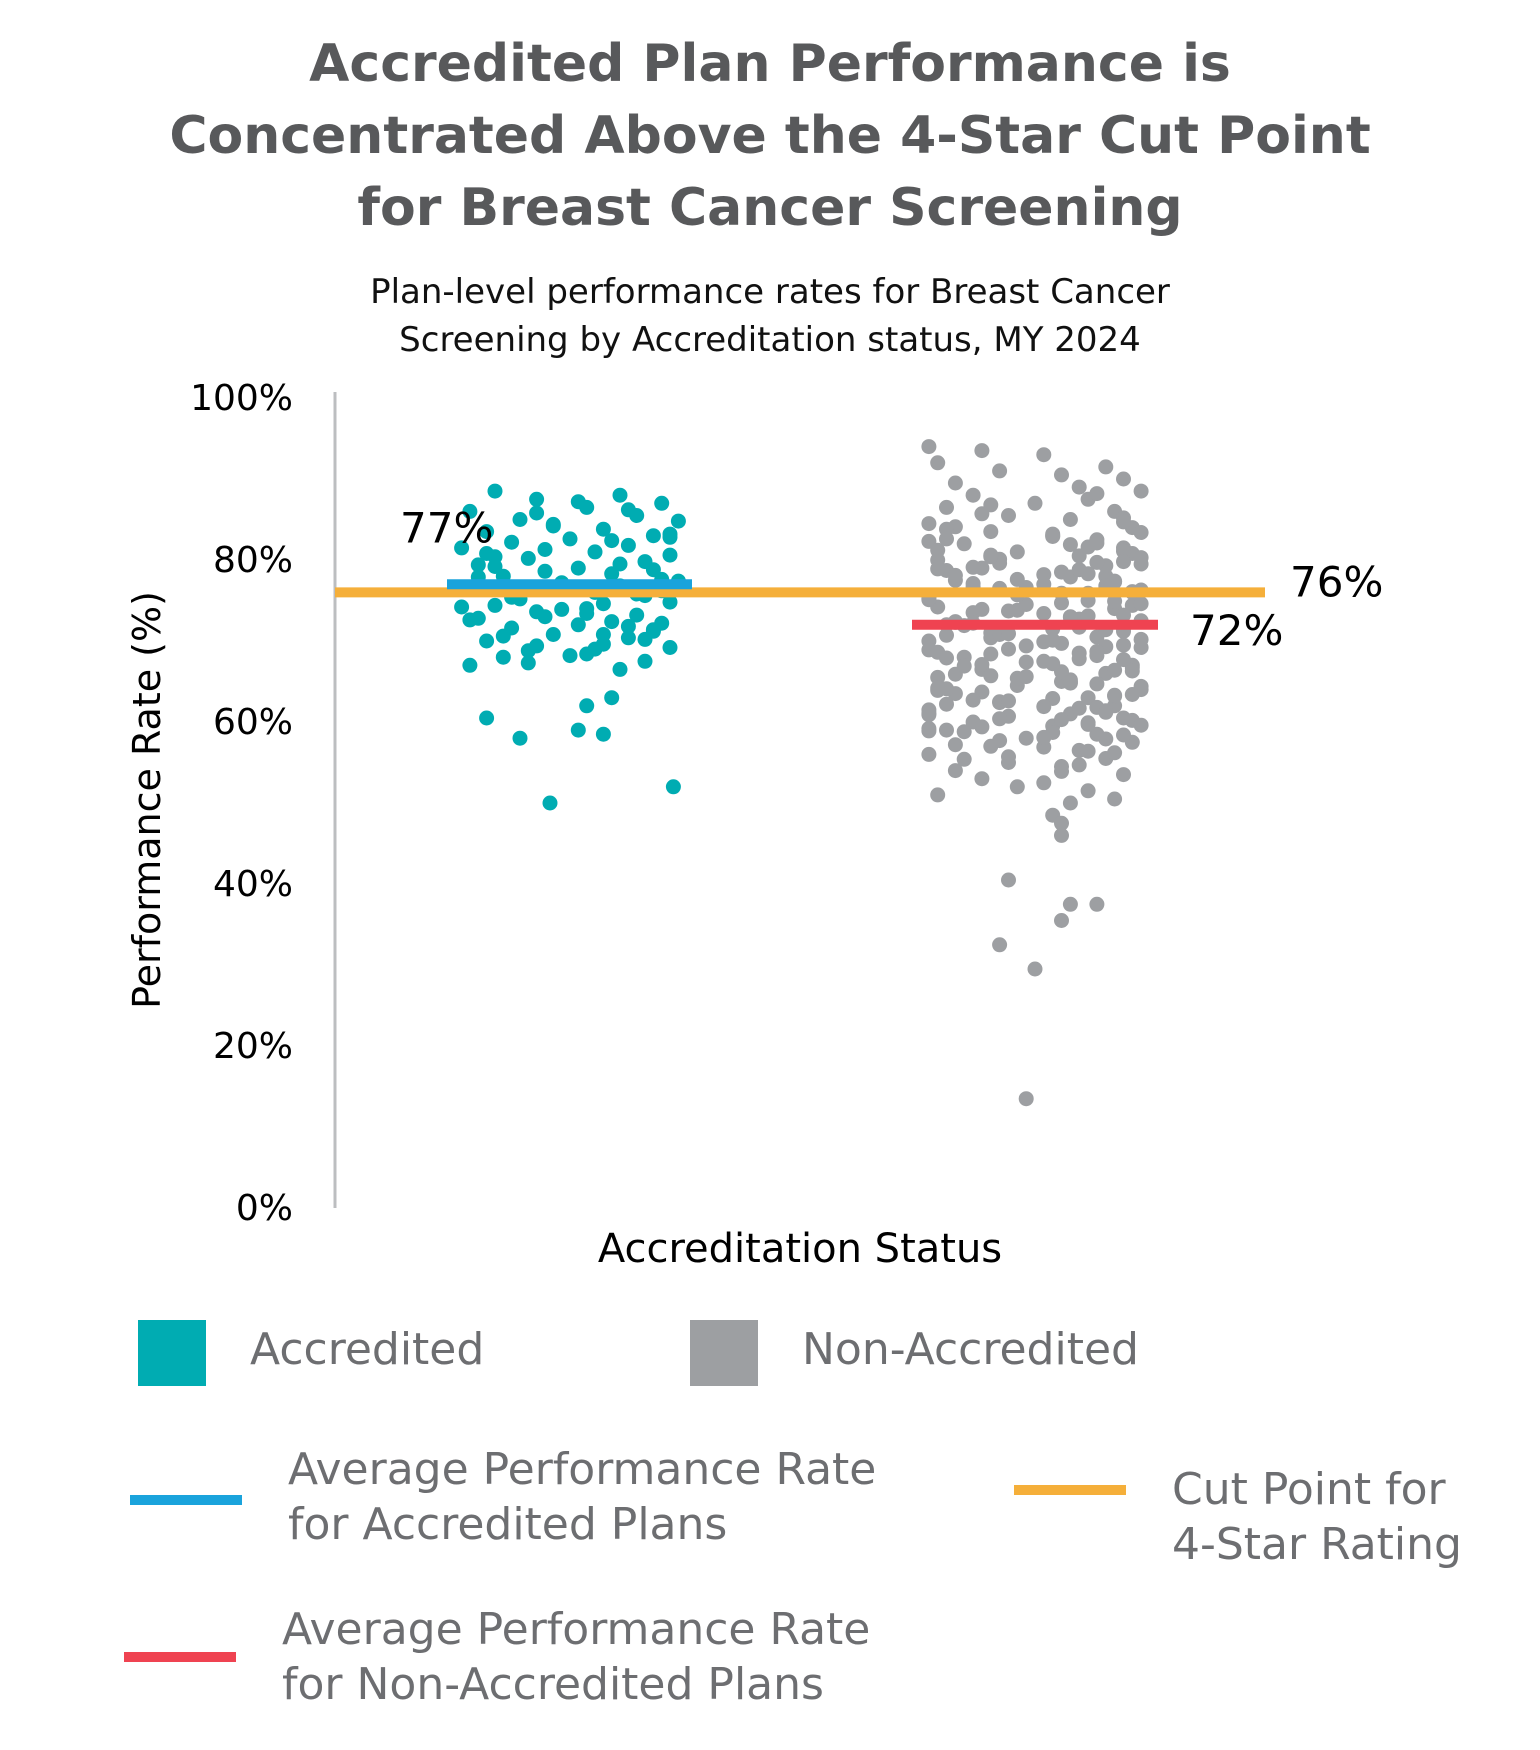  What do you see at coordinates (264, 1208) in the screenshot?
I see `y-tick-label: 0%` at bounding box center [264, 1208].